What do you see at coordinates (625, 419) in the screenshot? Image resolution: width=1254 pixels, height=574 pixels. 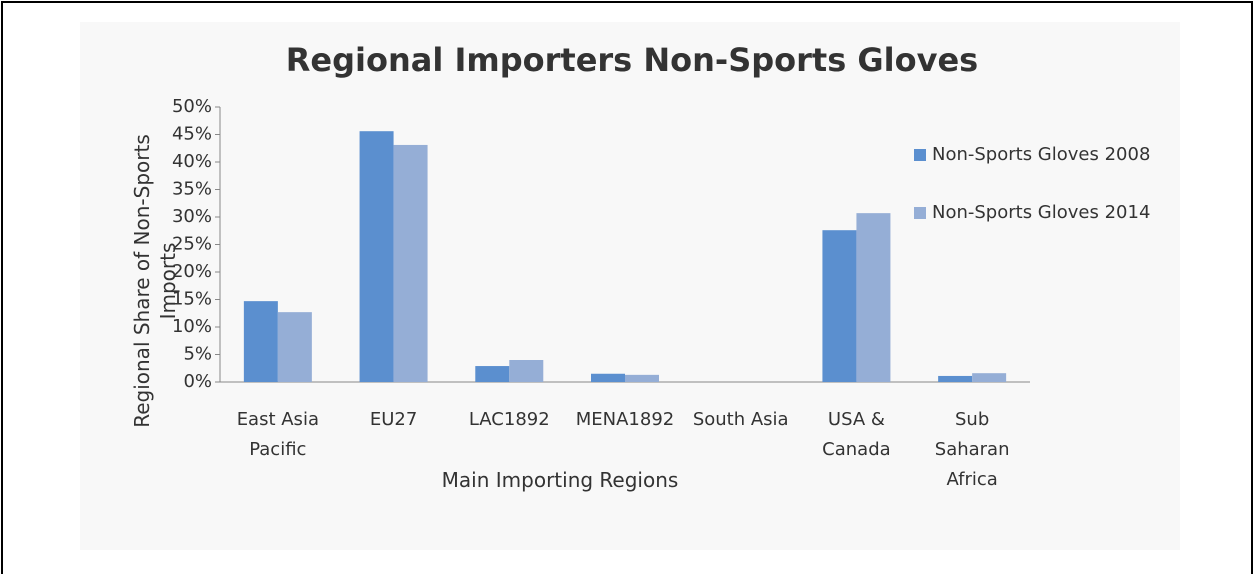 I see `x-tick-label: MENA1892` at bounding box center [625, 419].